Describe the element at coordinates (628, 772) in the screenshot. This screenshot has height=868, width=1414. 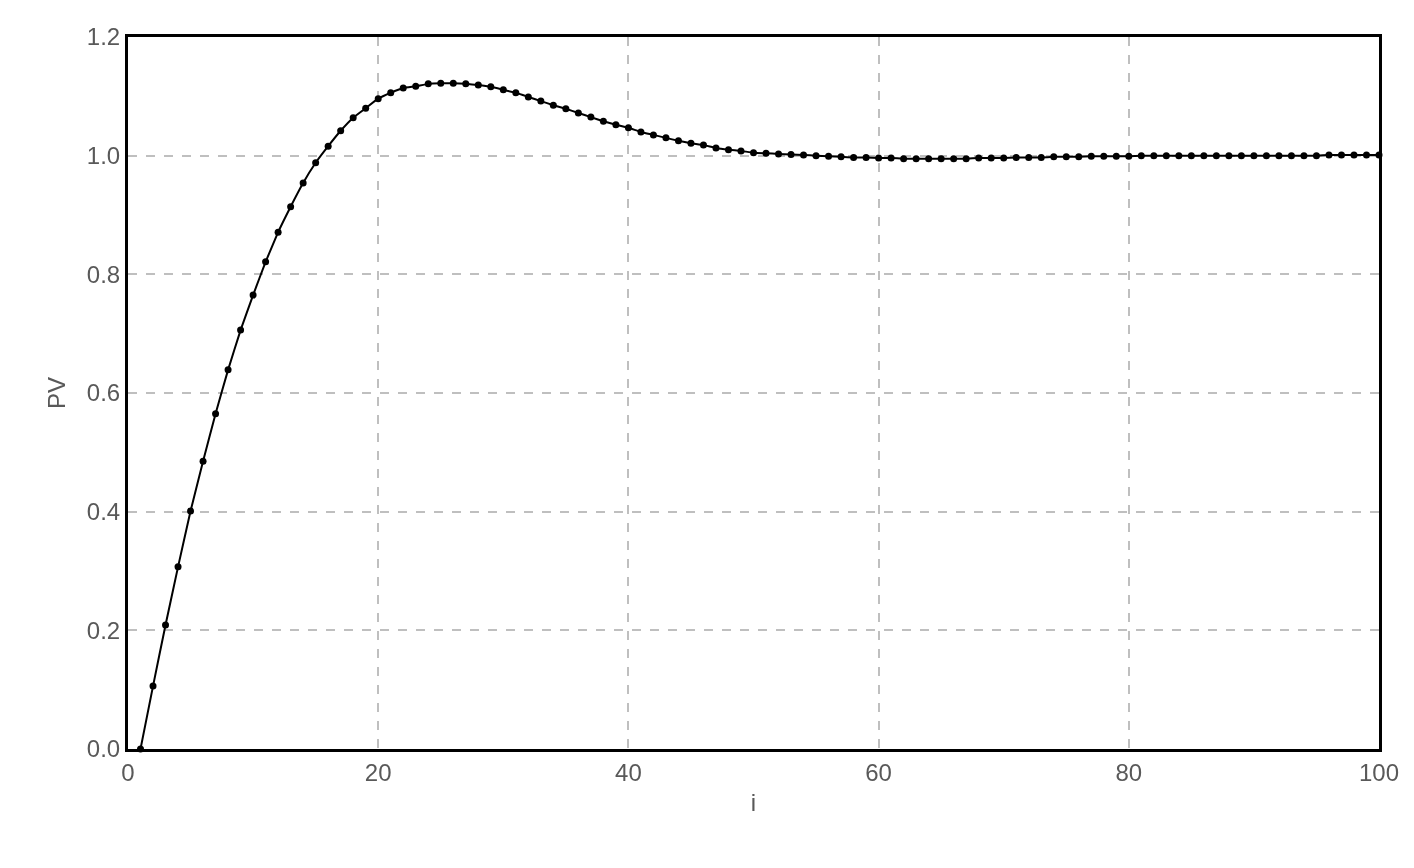
I see `x-tick-label: 40` at that location.